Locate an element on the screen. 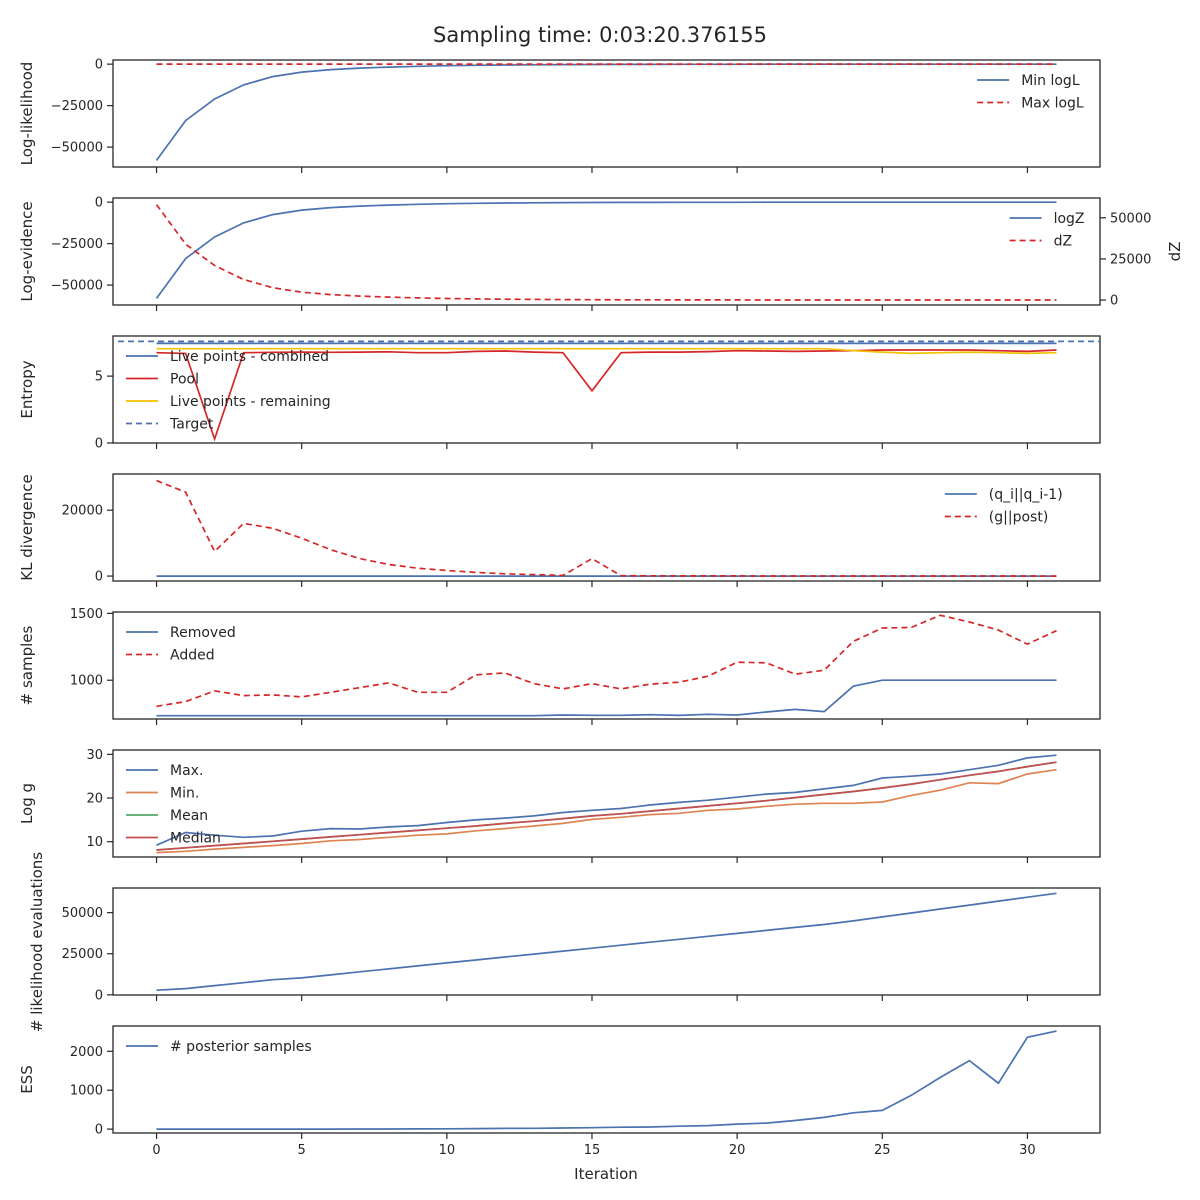 The height and width of the screenshot is (1200, 1200). legend-label: logZ is located at coordinates (1069, 219).